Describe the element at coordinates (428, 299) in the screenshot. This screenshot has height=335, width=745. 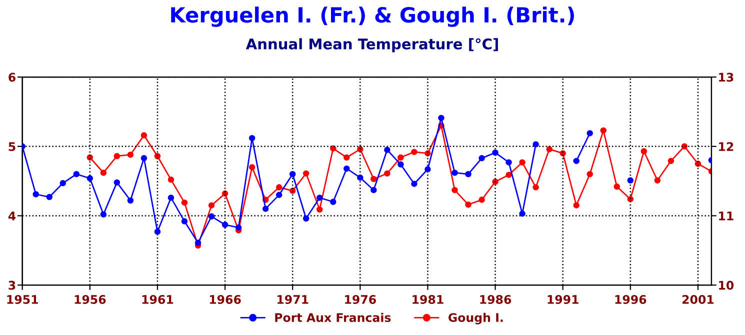
I see `x-tick-label: 1981` at that location.